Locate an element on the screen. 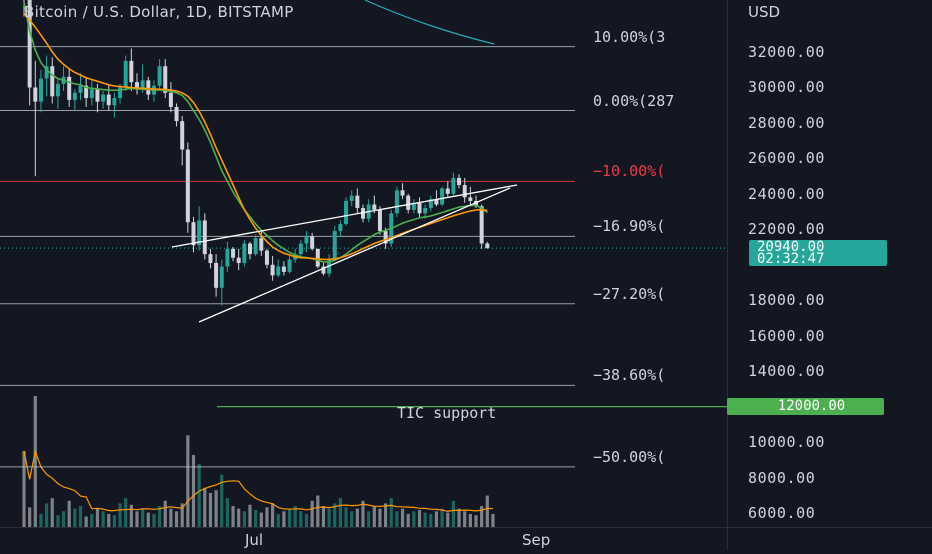 This screenshot has height=554, width=932. y-tick-label: 26000.00 is located at coordinates (787, 158).